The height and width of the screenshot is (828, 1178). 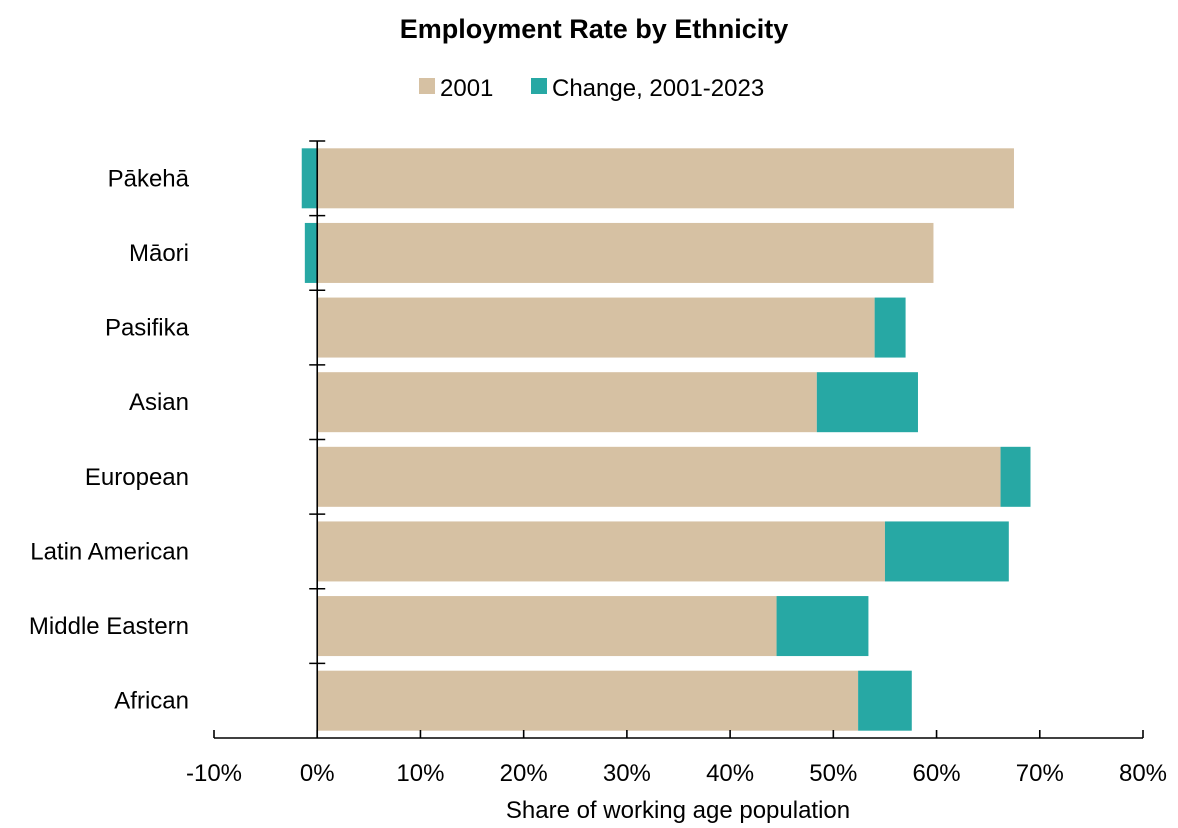 I want to click on bar-change-asian, so click(x=867, y=402).